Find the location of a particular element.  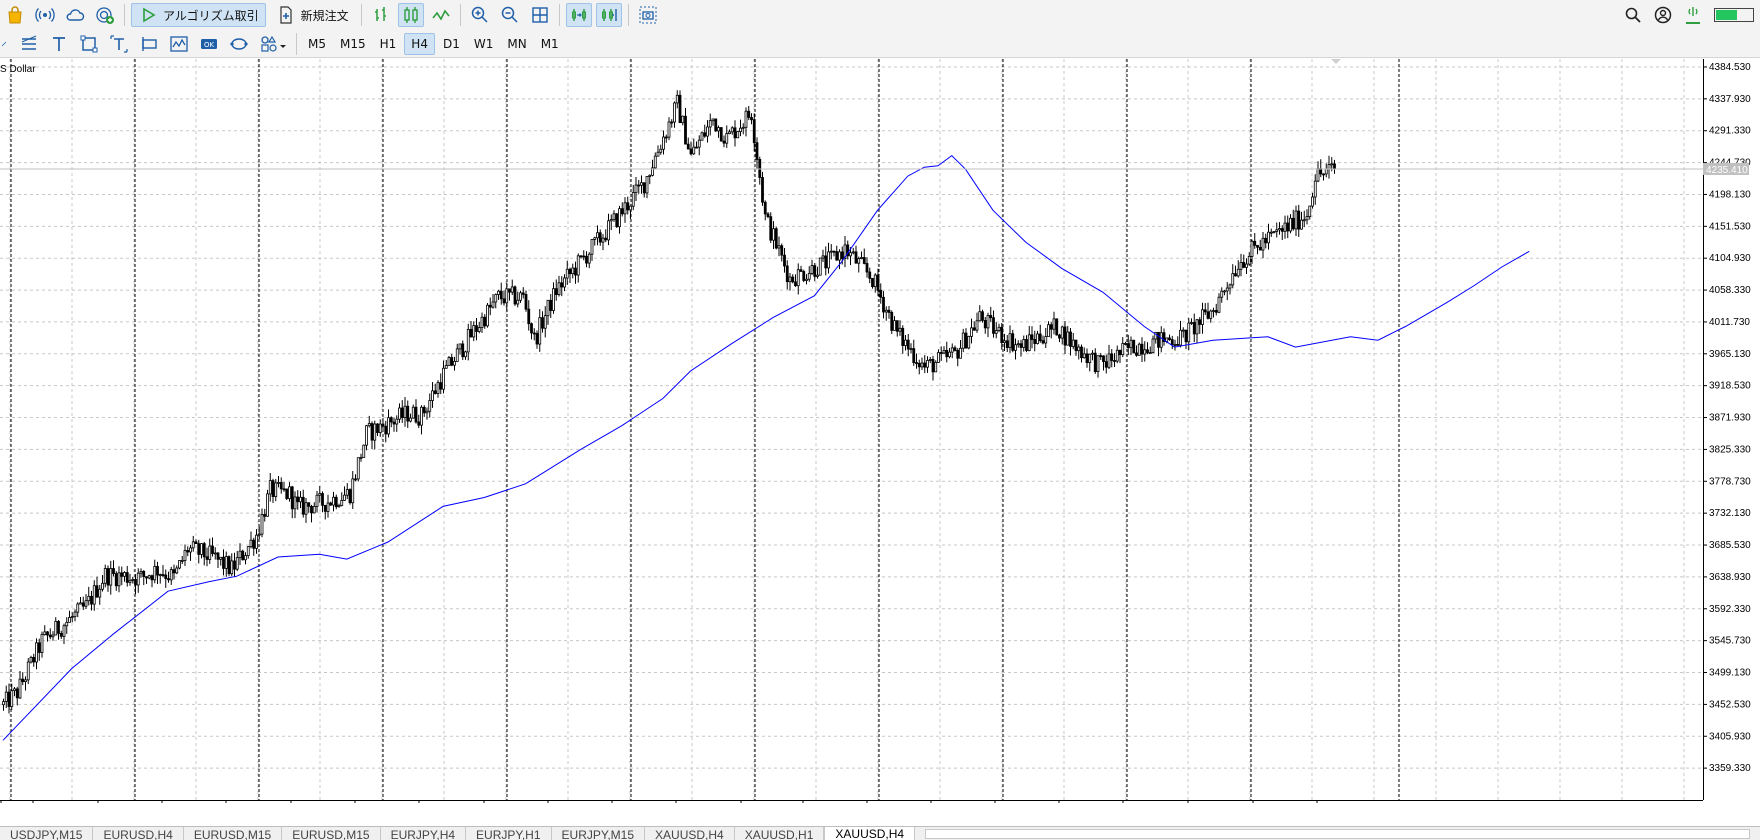

signal-level-icon is located at coordinates (1693, 15).